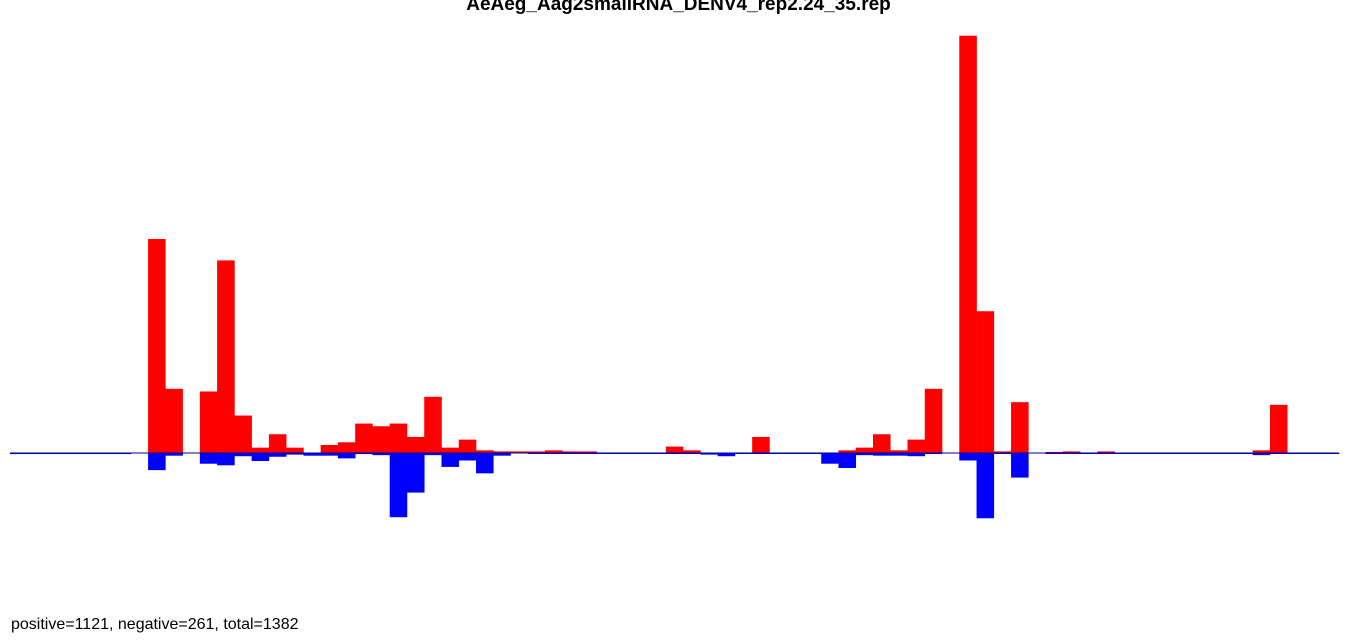 Image resolution: width=1357 pixels, height=643 pixels. What do you see at coordinates (675, 486) in the screenshot?
I see `negative-bars` at bounding box center [675, 486].